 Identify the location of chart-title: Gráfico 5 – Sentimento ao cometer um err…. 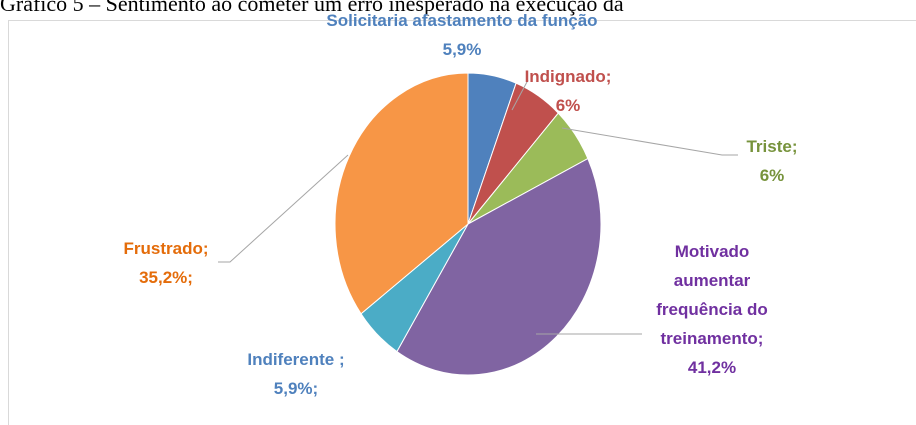
(312, 8).